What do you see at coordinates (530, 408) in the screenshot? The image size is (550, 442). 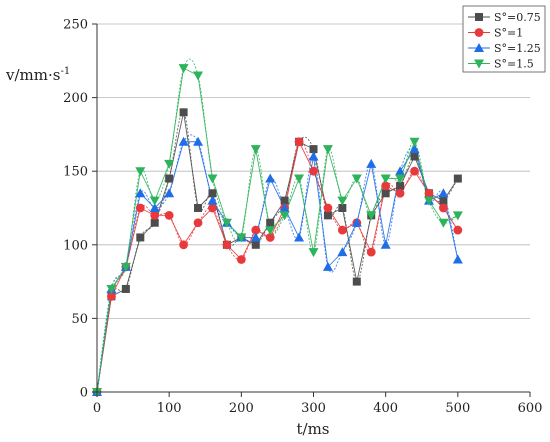 I see `x-tick-label: 600` at bounding box center [530, 408].